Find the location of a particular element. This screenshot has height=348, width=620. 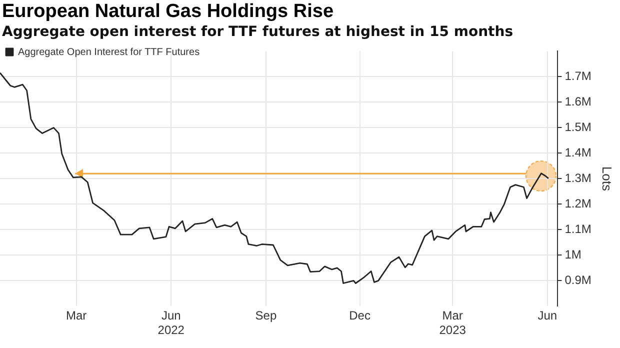

y-tick-label: 1.5M is located at coordinates (578, 127).